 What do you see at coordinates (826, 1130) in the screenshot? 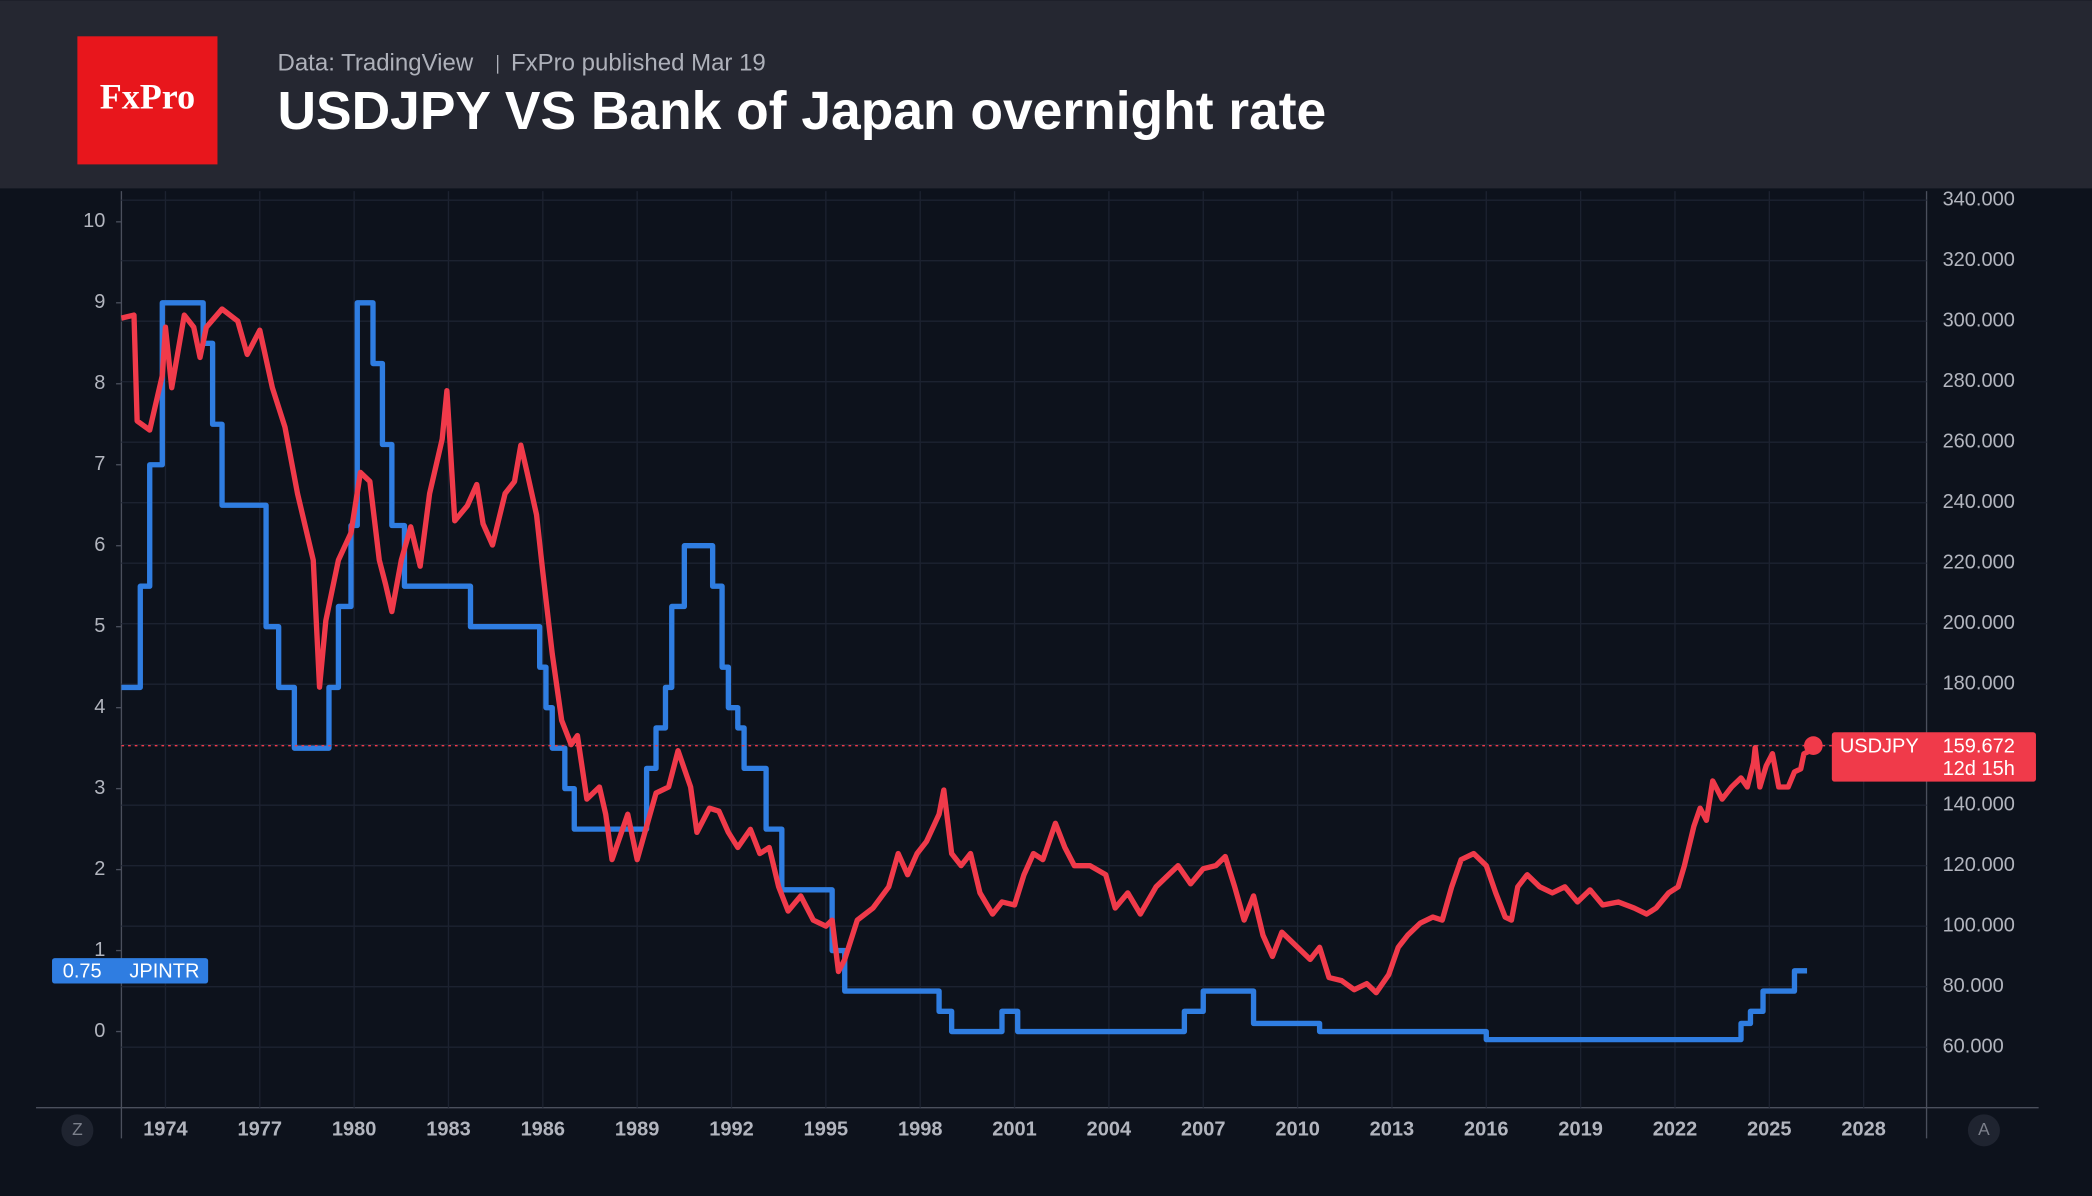
I see `x-tick-label: 1995` at bounding box center [826, 1130].